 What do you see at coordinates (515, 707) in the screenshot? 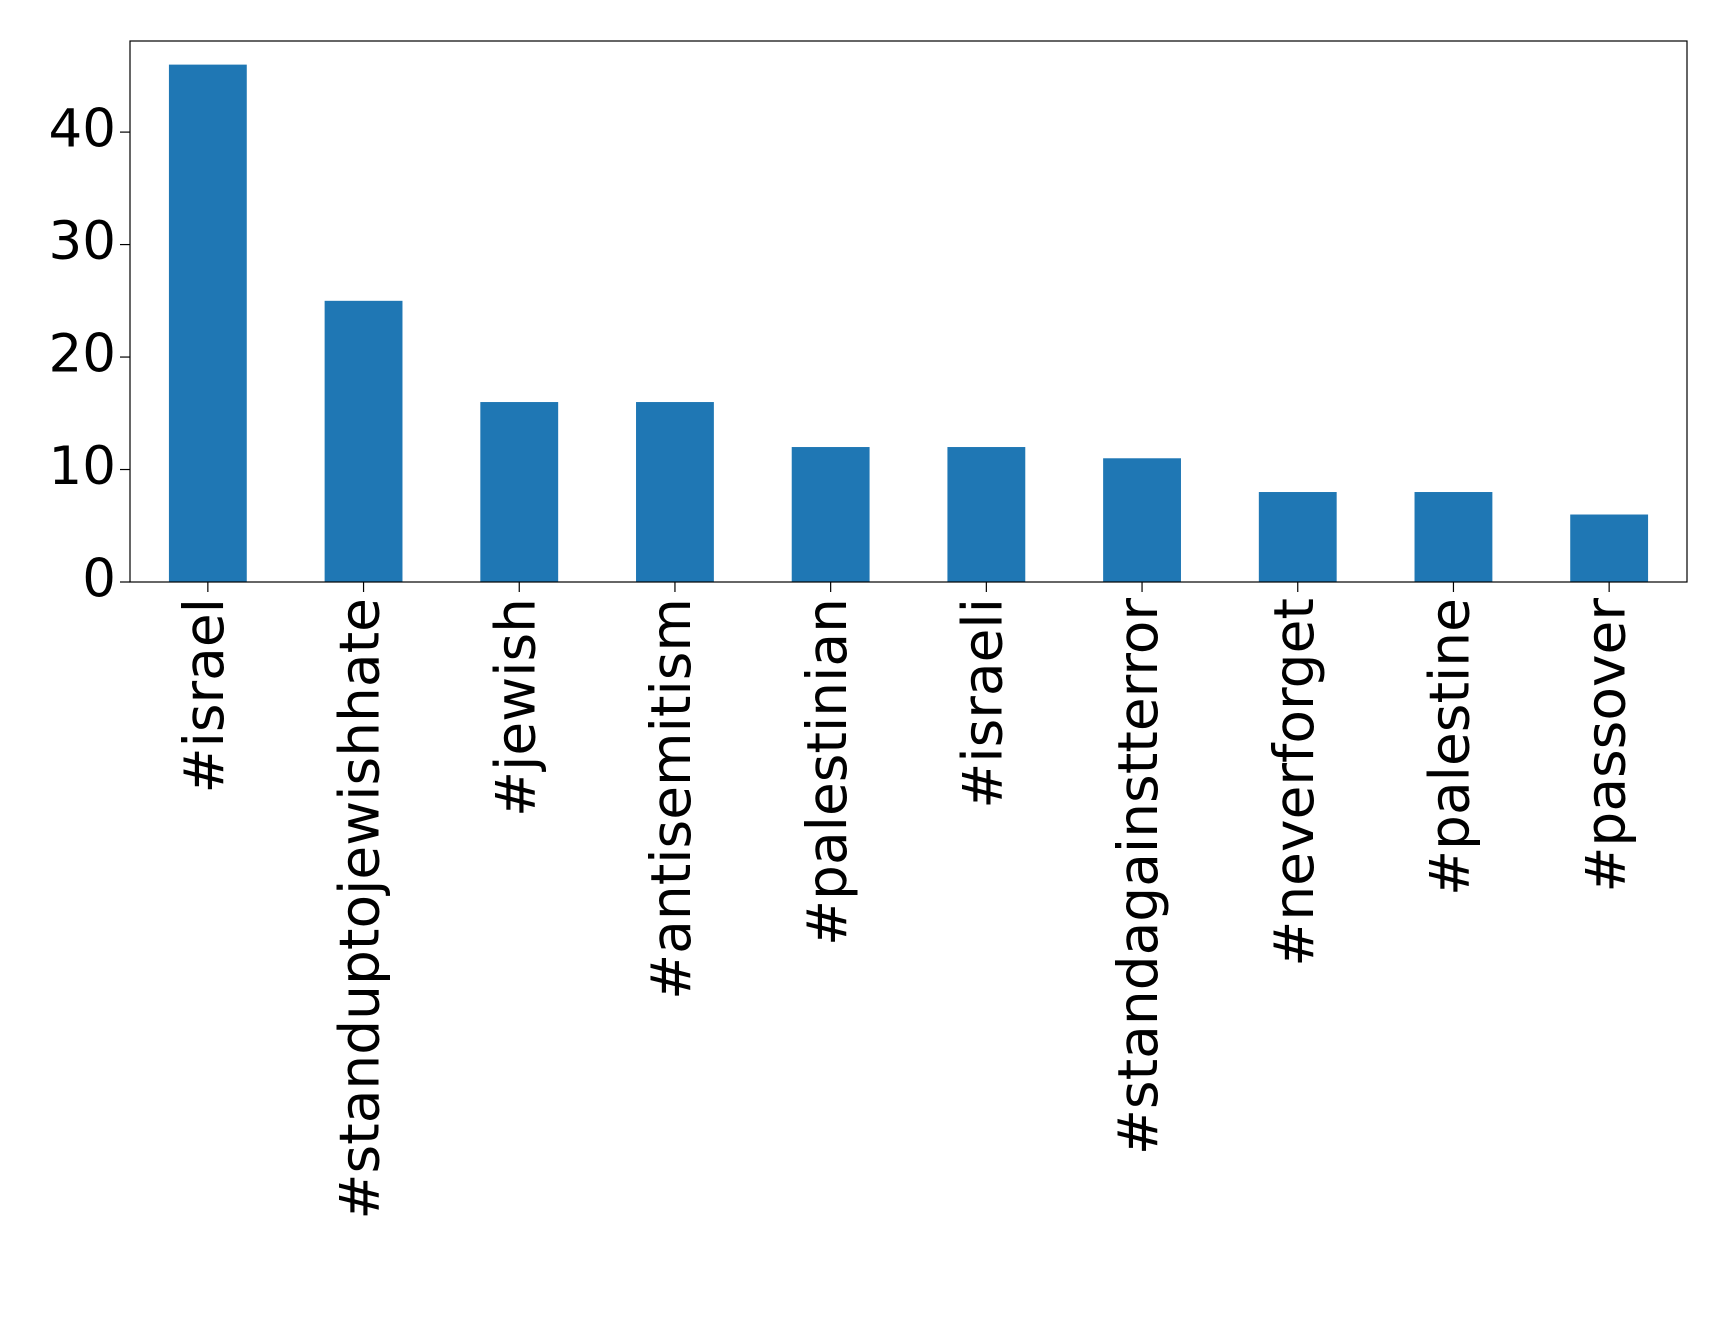
I see `x-tick-label: #jewish` at bounding box center [515, 707].